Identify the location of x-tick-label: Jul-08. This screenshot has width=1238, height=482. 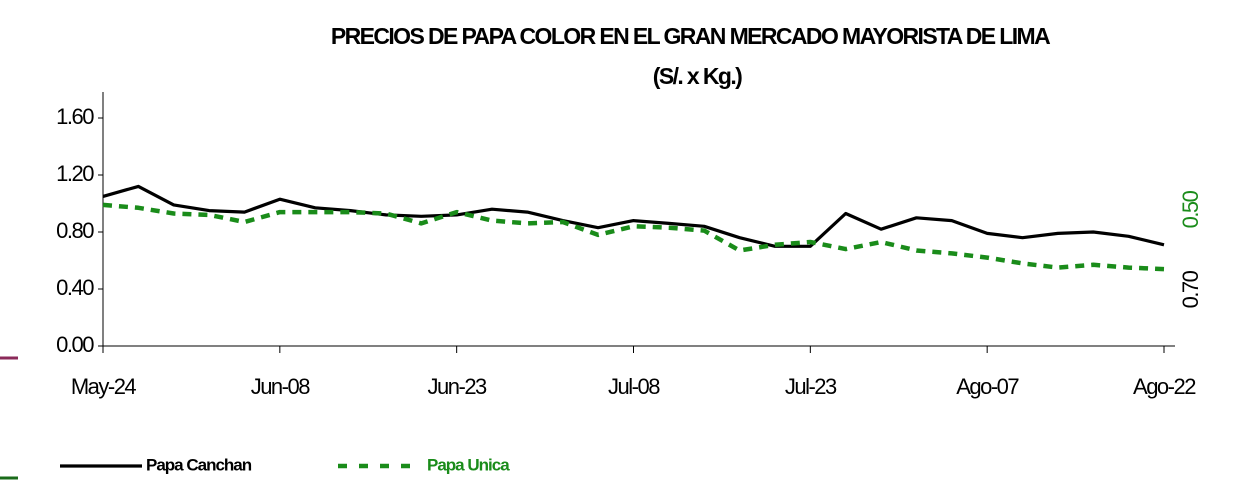
(634, 386).